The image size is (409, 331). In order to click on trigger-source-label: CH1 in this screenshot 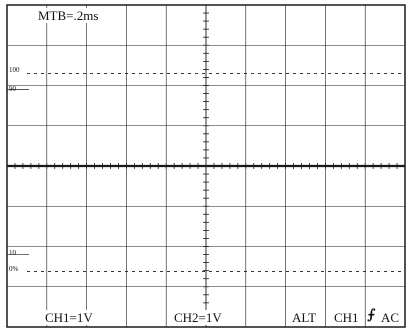, I will do `click(346, 317)`.